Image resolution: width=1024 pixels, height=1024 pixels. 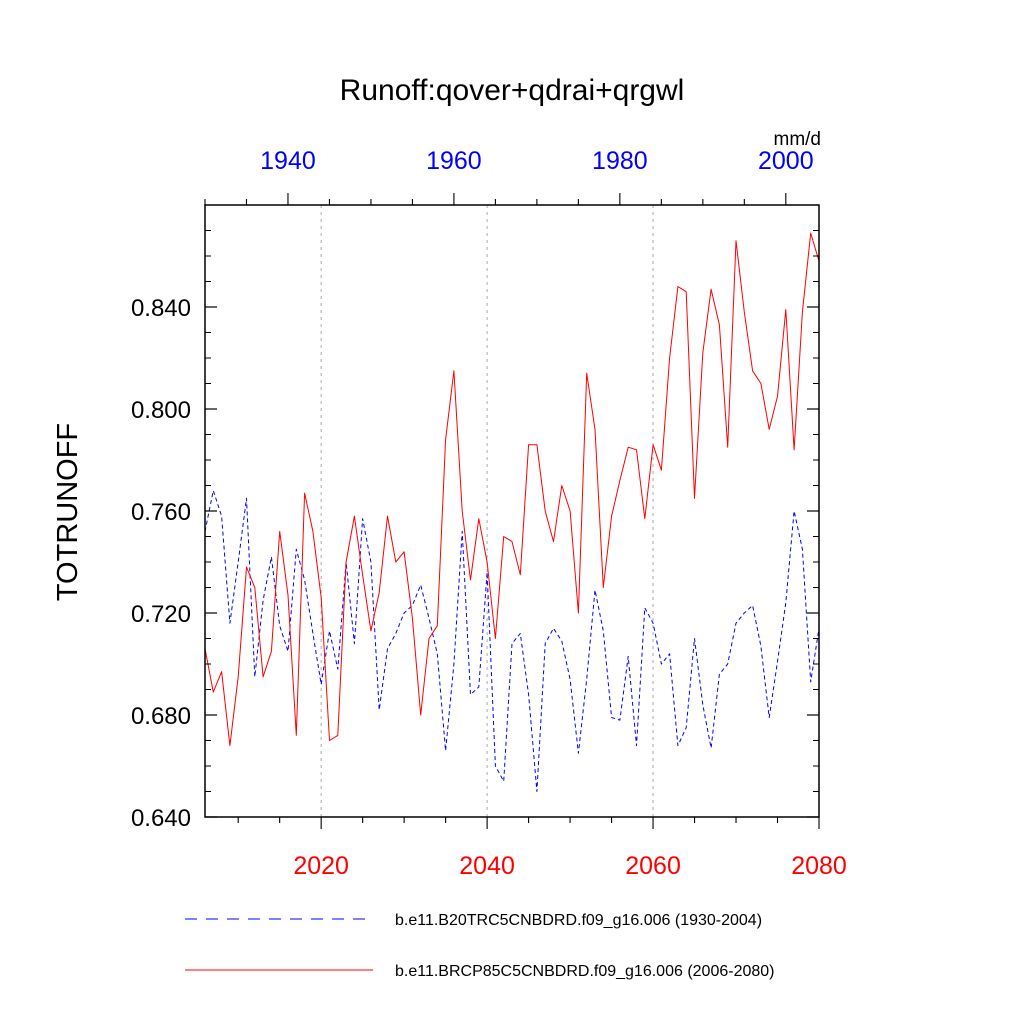 I want to click on x-bottom-tick-label: 2060, so click(x=653, y=866).